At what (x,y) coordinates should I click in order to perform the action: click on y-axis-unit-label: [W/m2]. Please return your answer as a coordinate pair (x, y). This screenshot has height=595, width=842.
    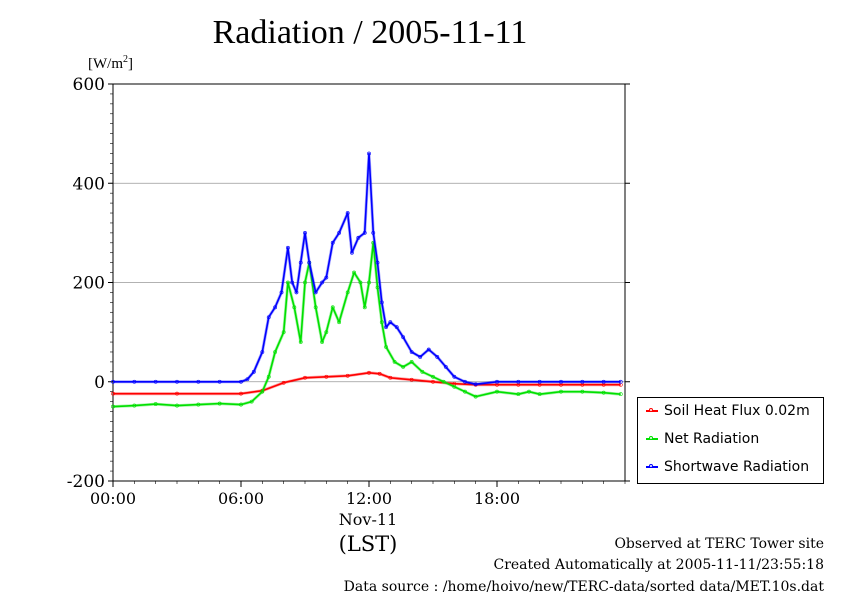
    Looking at the image, I should click on (110, 63).